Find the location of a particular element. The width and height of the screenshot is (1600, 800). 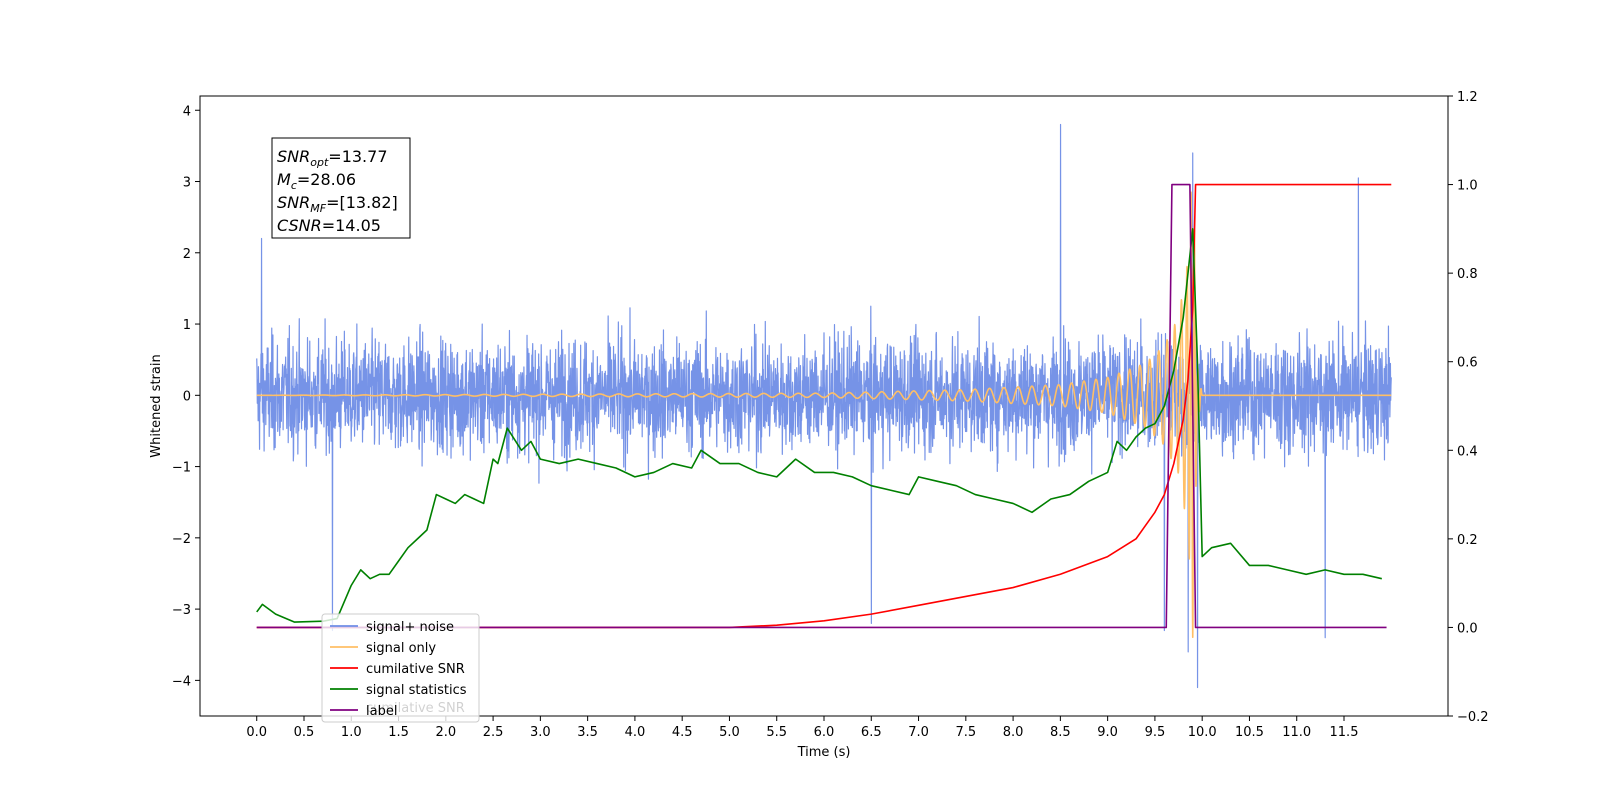

y-tick-label: 2 is located at coordinates (187, 254).